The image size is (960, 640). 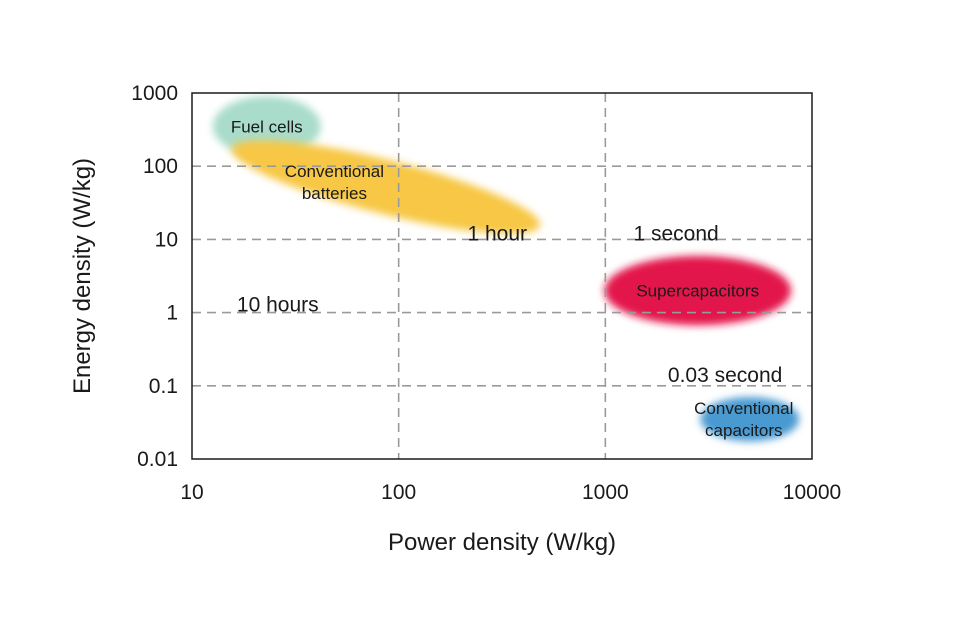 I want to click on annotation-label: 10 hours, so click(x=278, y=304).